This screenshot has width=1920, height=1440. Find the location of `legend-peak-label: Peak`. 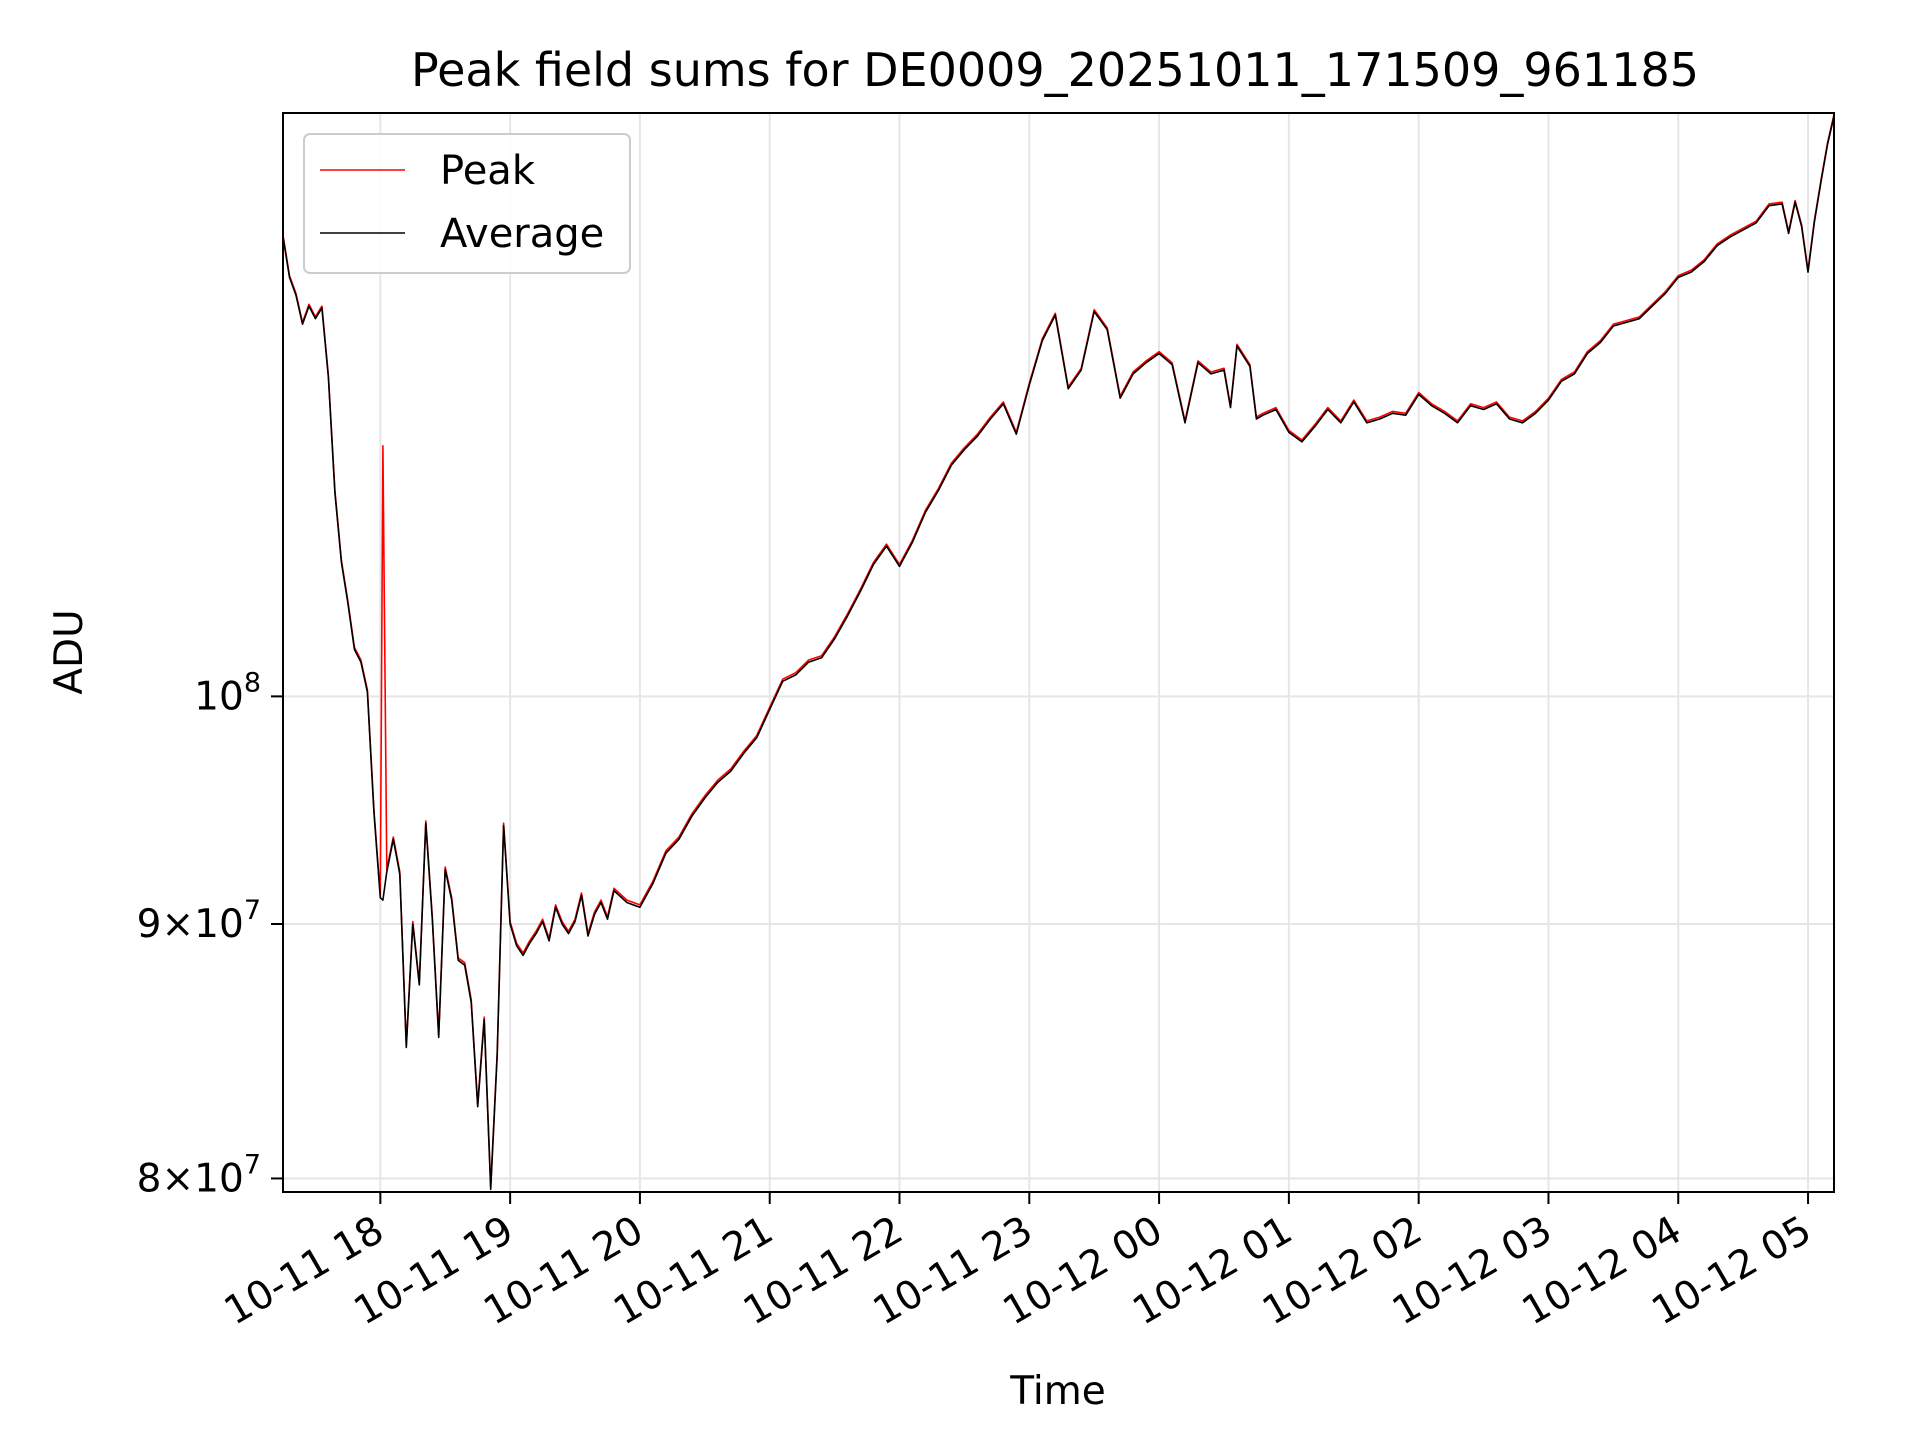

legend-peak-label: Peak is located at coordinates (488, 171).